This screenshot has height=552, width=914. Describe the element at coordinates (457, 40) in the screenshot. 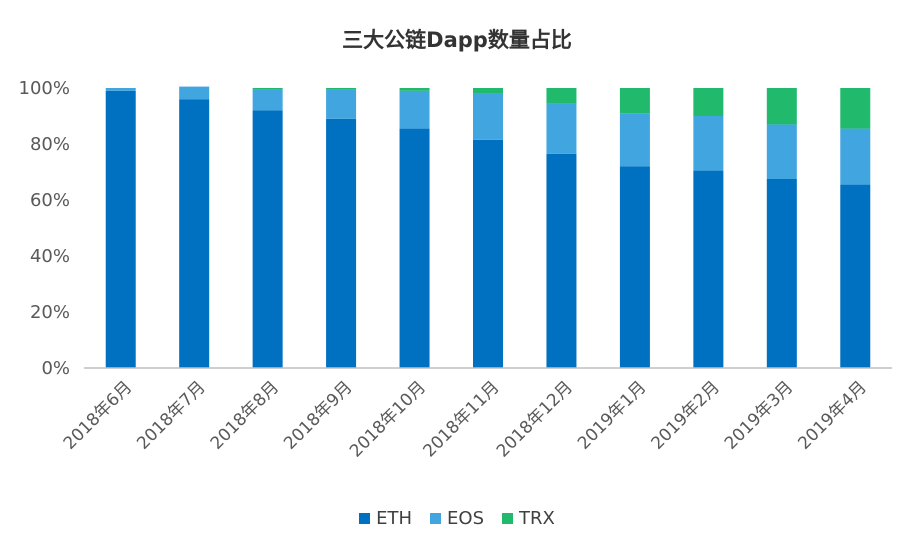

I see `chart-title: 三大公链Dapp数量占比` at that location.